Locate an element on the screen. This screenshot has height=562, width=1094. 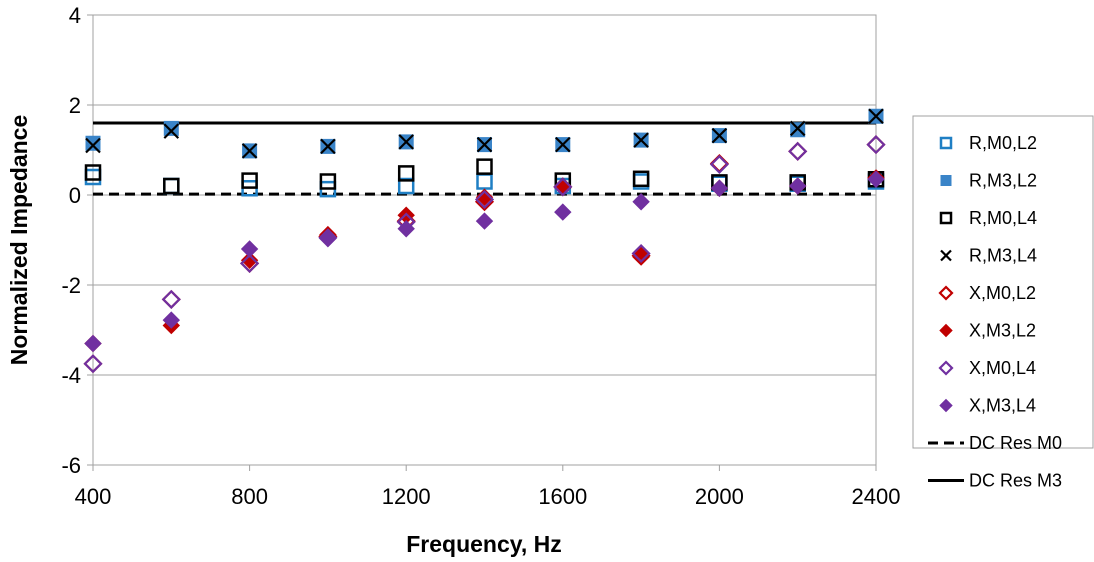
x-tick-label: 1600 is located at coordinates (562, 496).